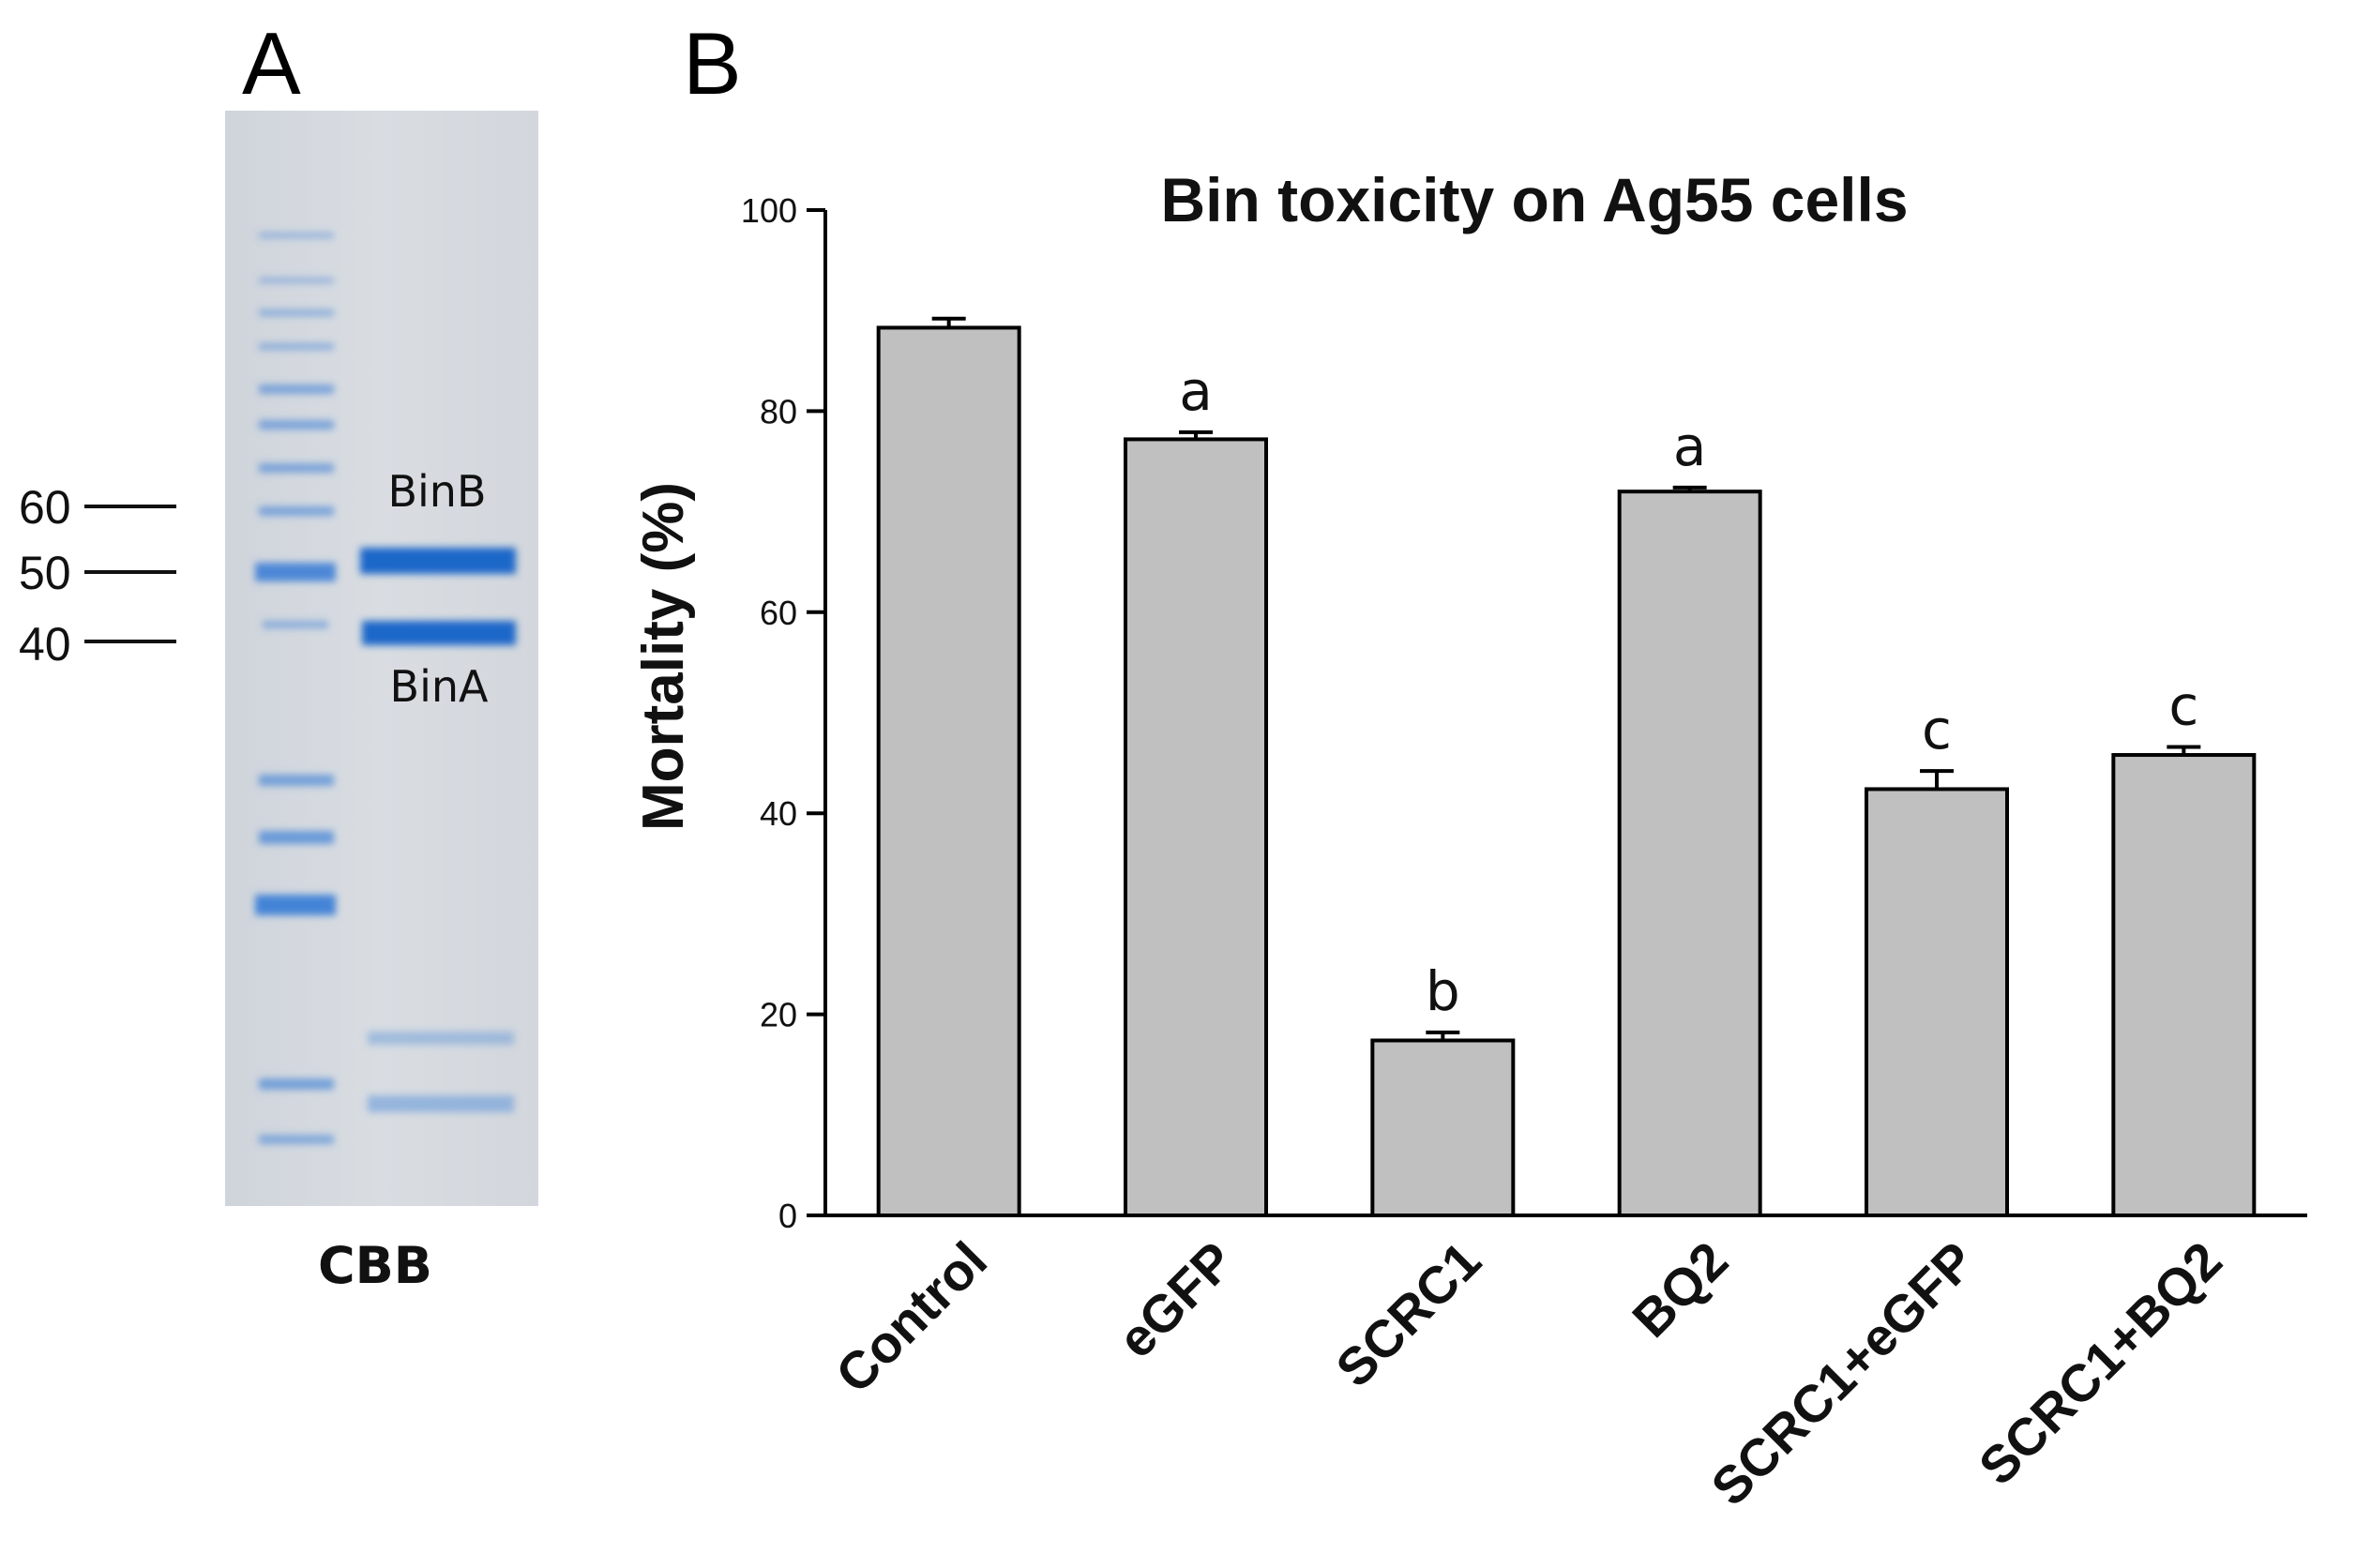 The width and height of the screenshot is (2356, 1568). I want to click on y-tick-label: 20, so click(779, 1015).